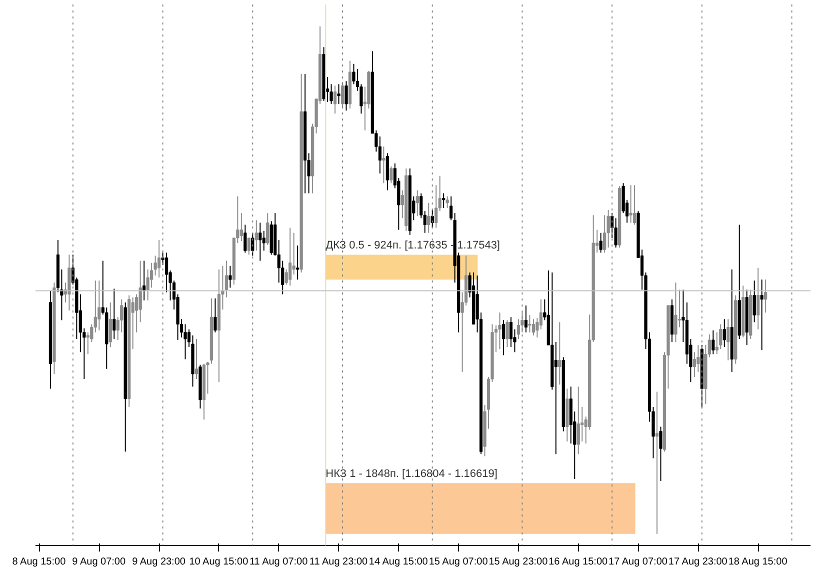 This screenshot has height=570, width=822. I want to click on x-tick-label: 8 Aug 15:00, so click(39, 562).